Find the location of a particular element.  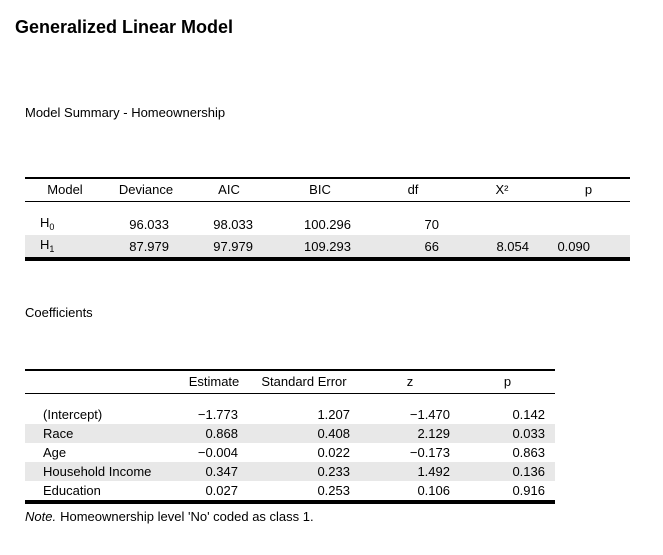

cell-household-income-se: 0.233 is located at coordinates (333, 471).